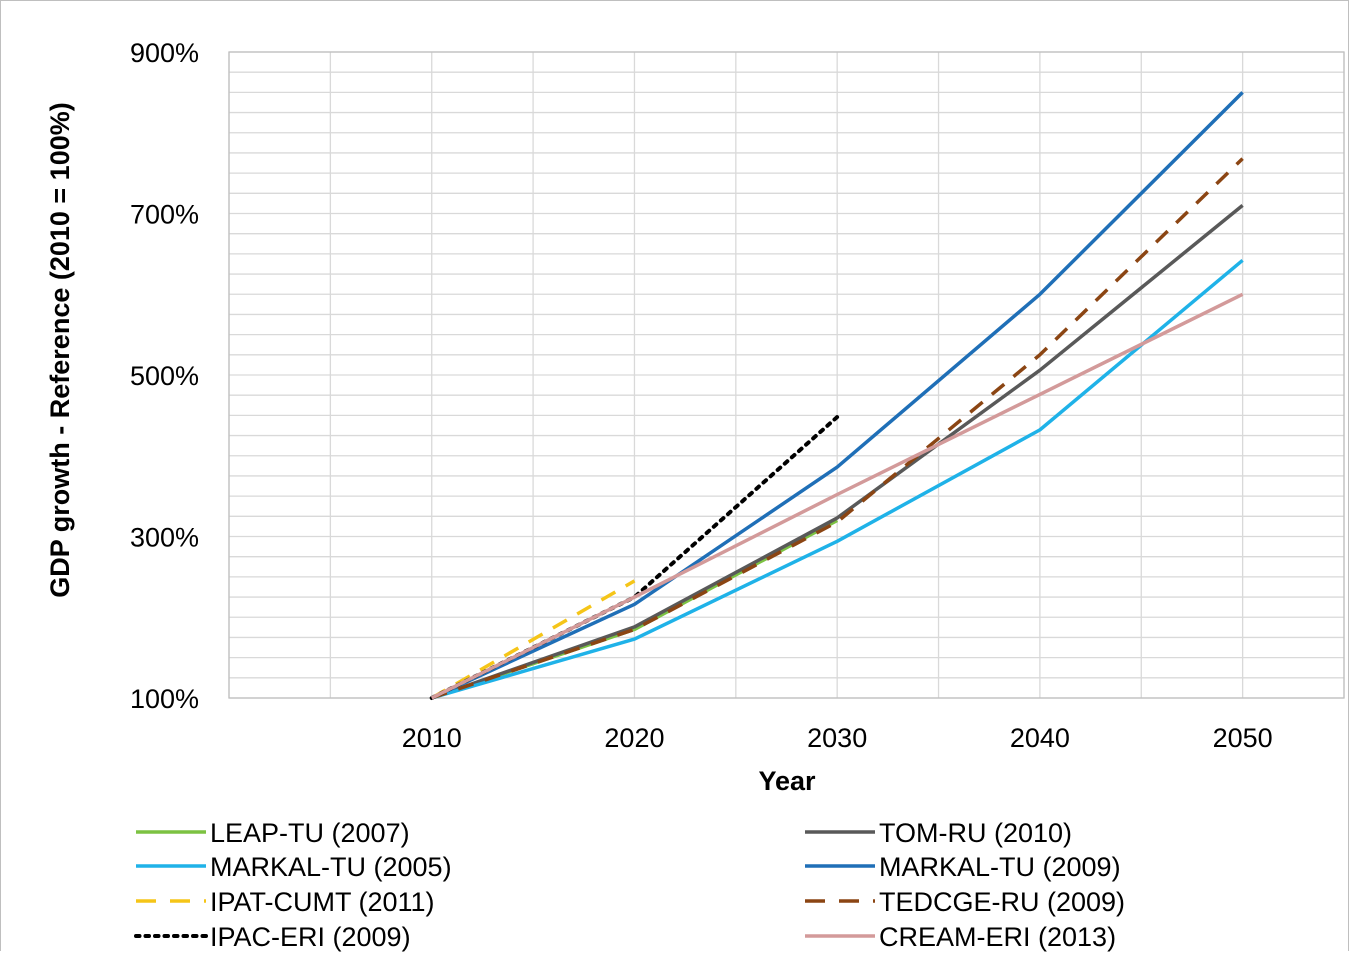  What do you see at coordinates (322, 902) in the screenshot?
I see `legend-label: IPAT-CUMT (2011)` at bounding box center [322, 902].